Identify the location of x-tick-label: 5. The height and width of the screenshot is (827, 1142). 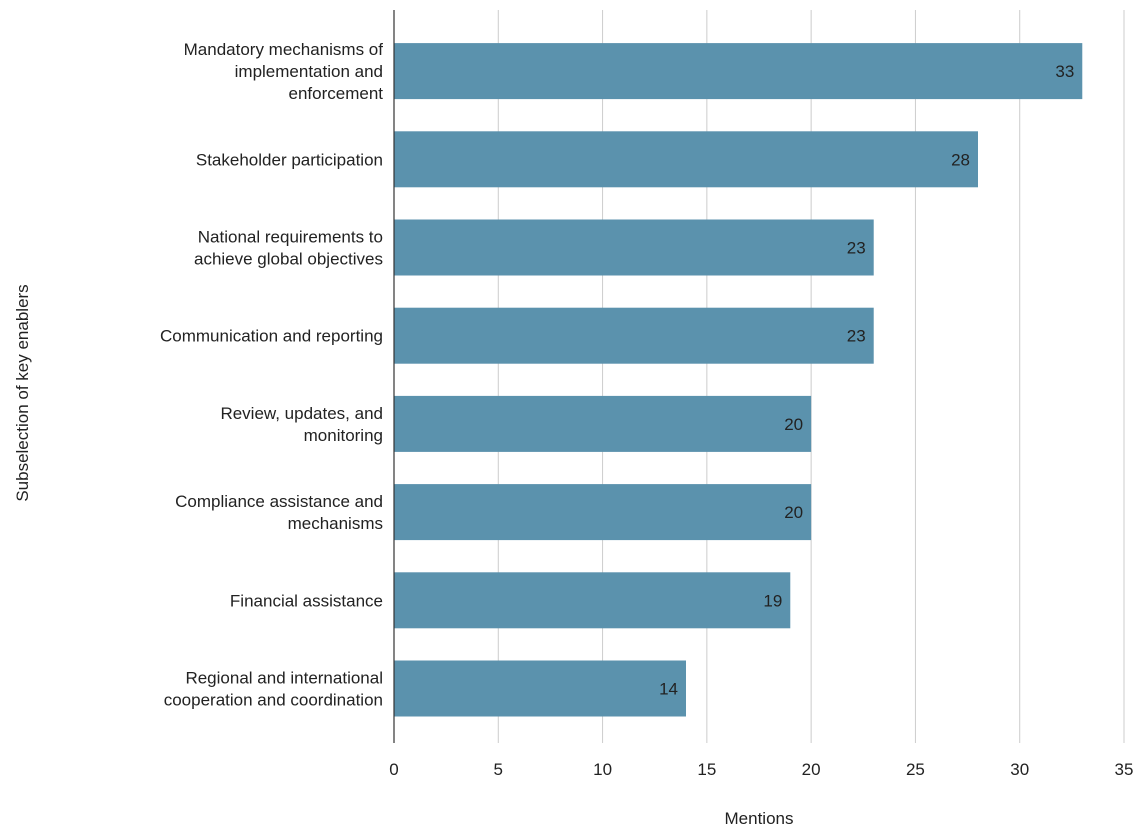
(498, 769).